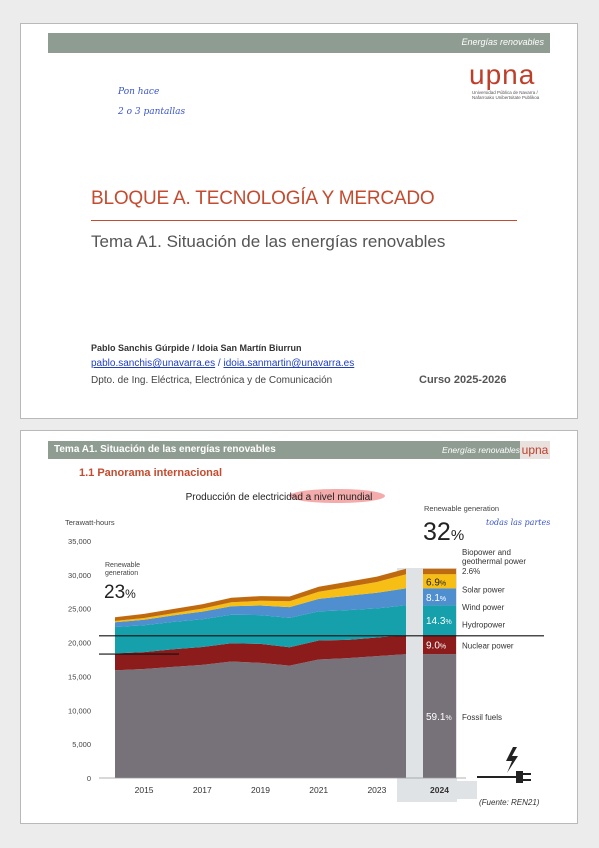 The image size is (599, 848). I want to click on title-underline, so click(304, 220).